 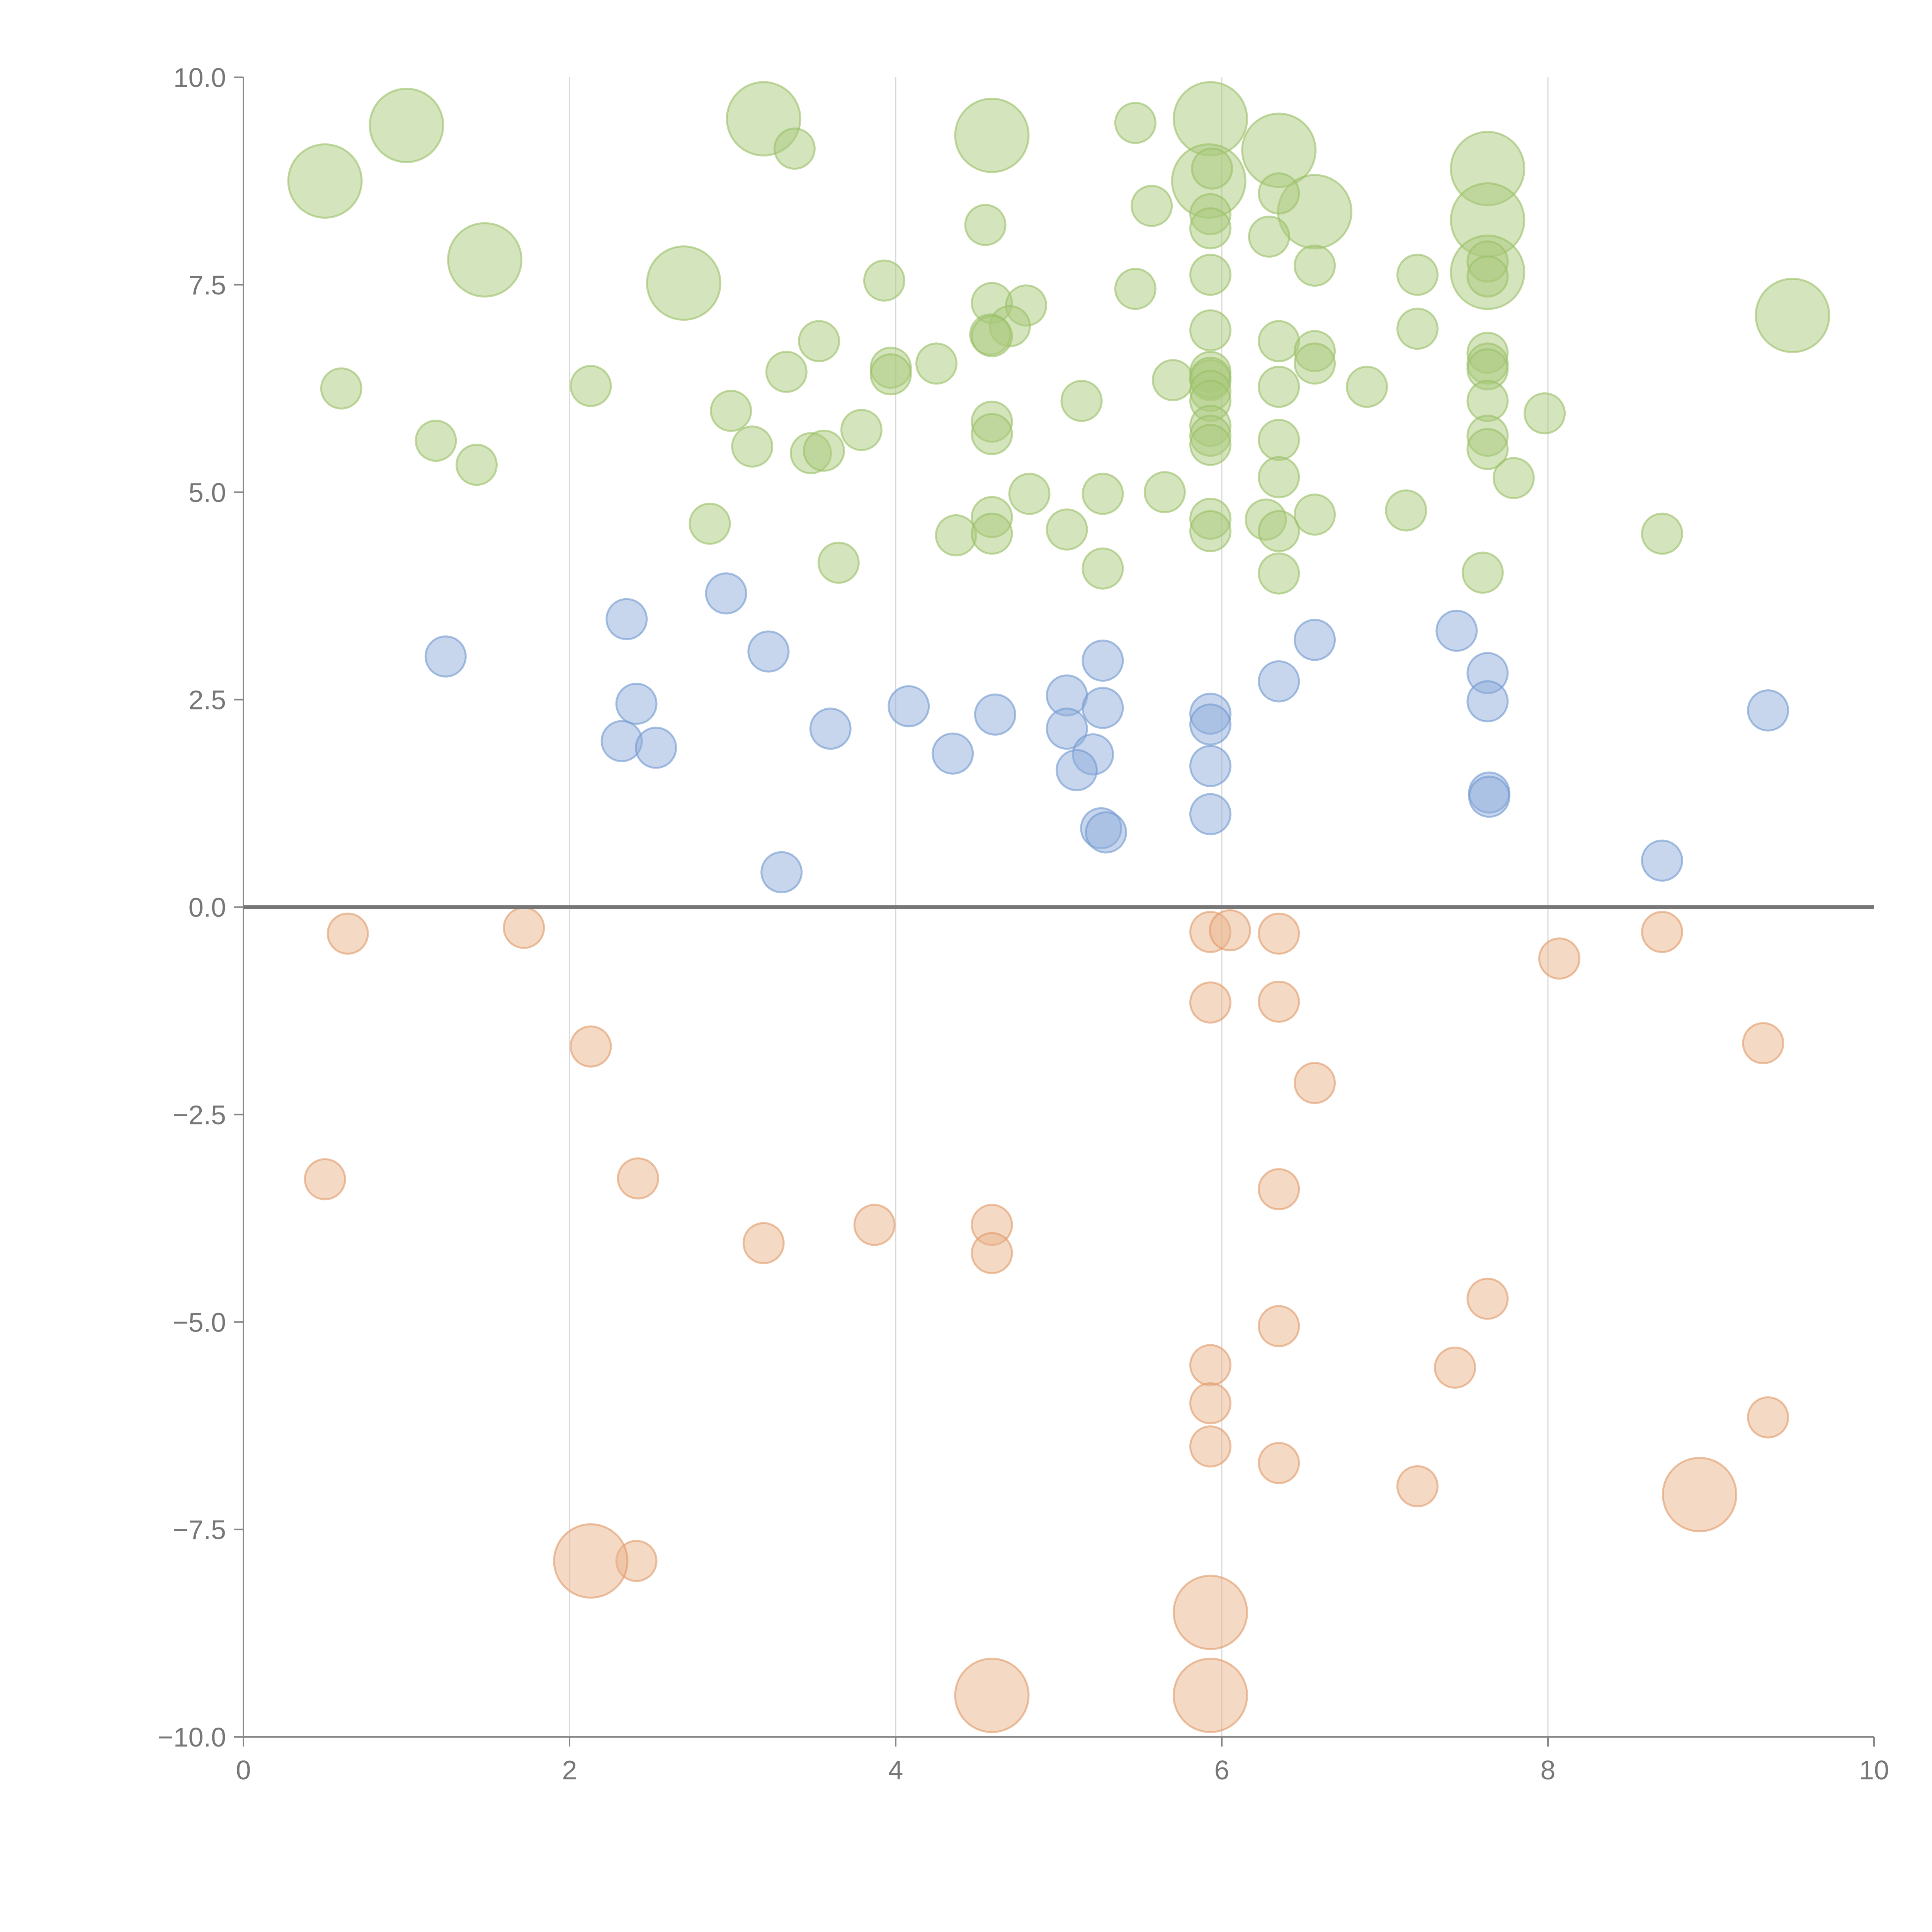 I want to click on y-tick-label: 5.0, so click(x=207, y=493).